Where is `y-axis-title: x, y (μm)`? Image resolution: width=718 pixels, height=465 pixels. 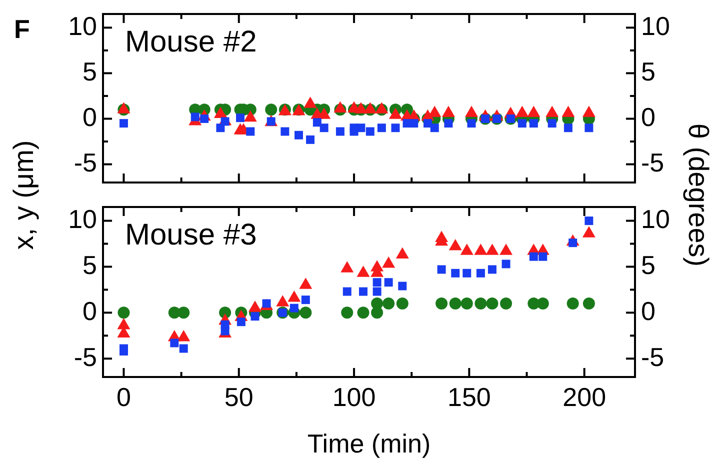
y-axis-title: x, y (μm) is located at coordinates (24, 195).